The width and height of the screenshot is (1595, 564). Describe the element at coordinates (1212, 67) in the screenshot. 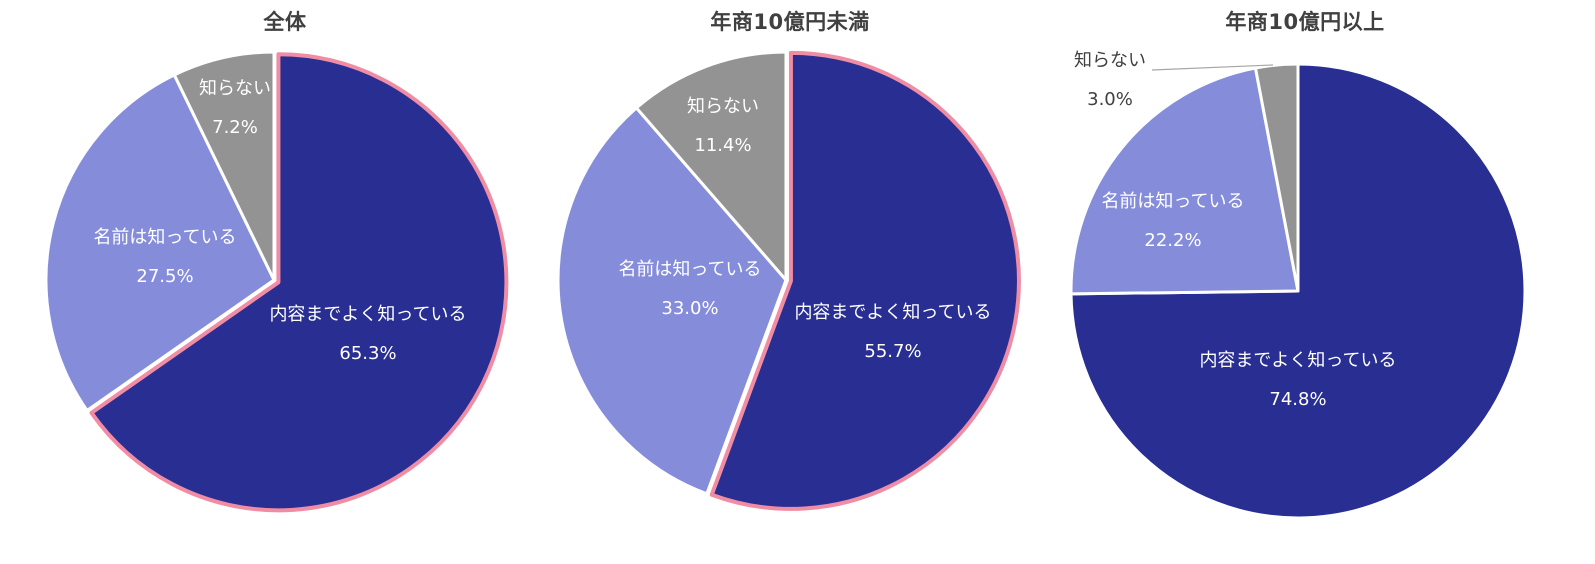

I see `leader-line` at that location.